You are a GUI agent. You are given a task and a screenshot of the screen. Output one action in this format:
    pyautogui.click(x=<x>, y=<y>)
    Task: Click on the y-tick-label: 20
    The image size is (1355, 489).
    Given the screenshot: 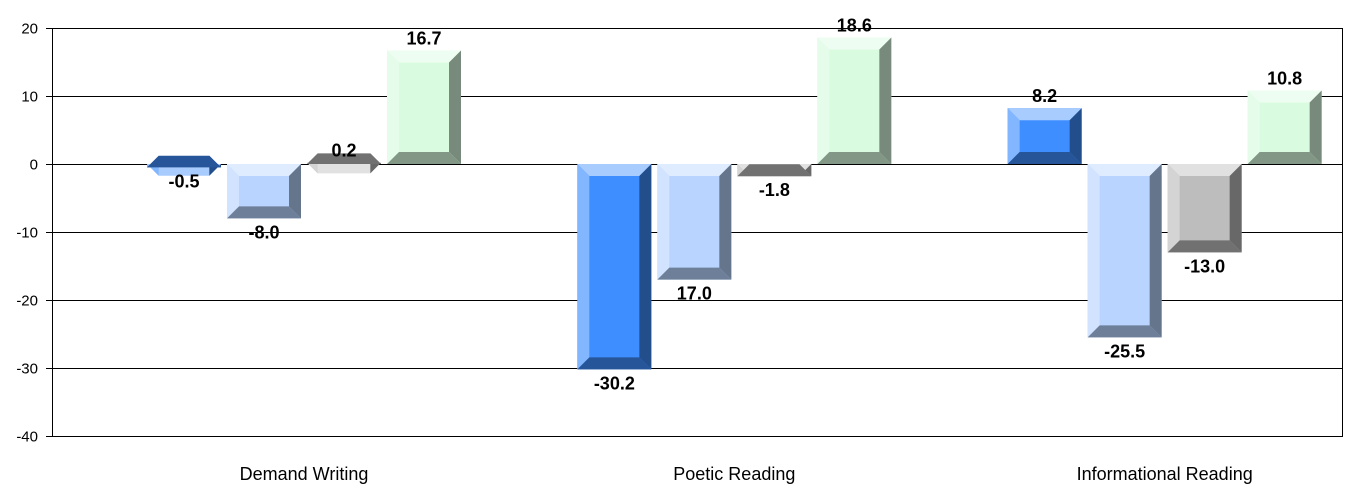 What is the action you would take?
    pyautogui.click(x=29, y=29)
    